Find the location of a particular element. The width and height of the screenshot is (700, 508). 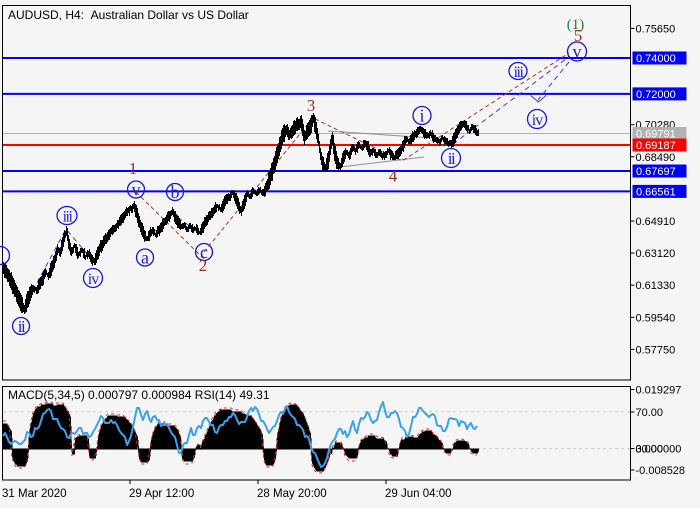

svg-text: (1) is located at coordinates (576, 25).